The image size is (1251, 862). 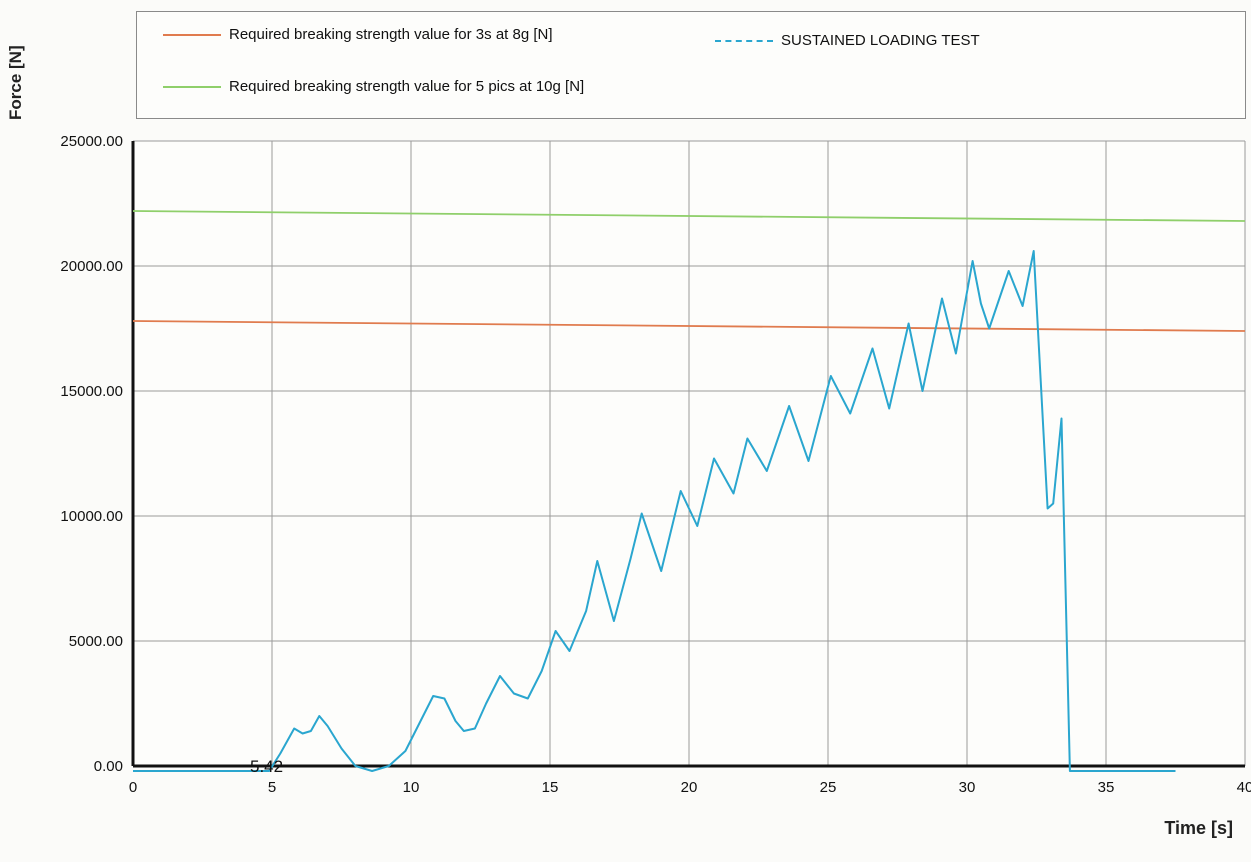 I want to click on x-axis-label: Time [s], so click(x=1198, y=828).